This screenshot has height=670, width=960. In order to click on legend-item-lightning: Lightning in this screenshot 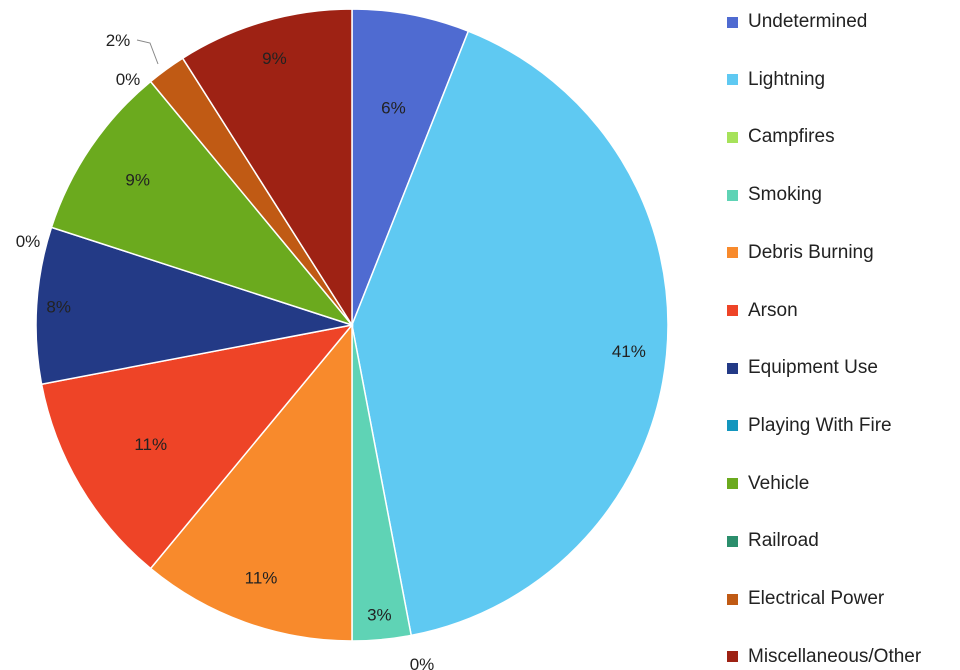, I will do `click(776, 80)`.